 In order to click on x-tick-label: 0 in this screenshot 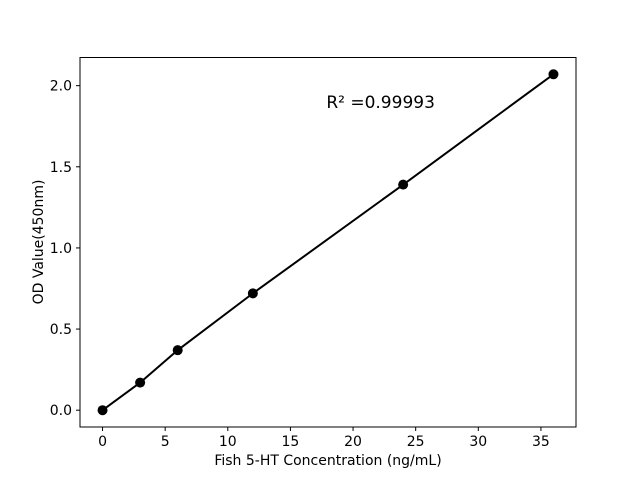, I will do `click(102, 442)`.